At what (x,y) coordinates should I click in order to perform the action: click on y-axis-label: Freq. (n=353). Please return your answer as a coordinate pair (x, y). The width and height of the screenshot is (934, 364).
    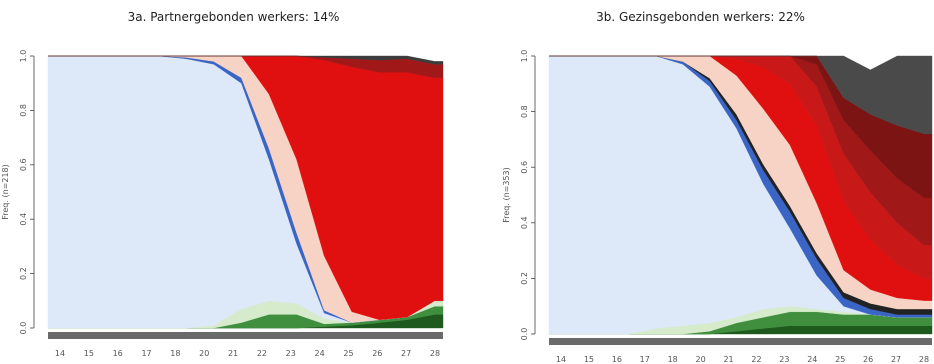
    Looking at the image, I should click on (506, 195).